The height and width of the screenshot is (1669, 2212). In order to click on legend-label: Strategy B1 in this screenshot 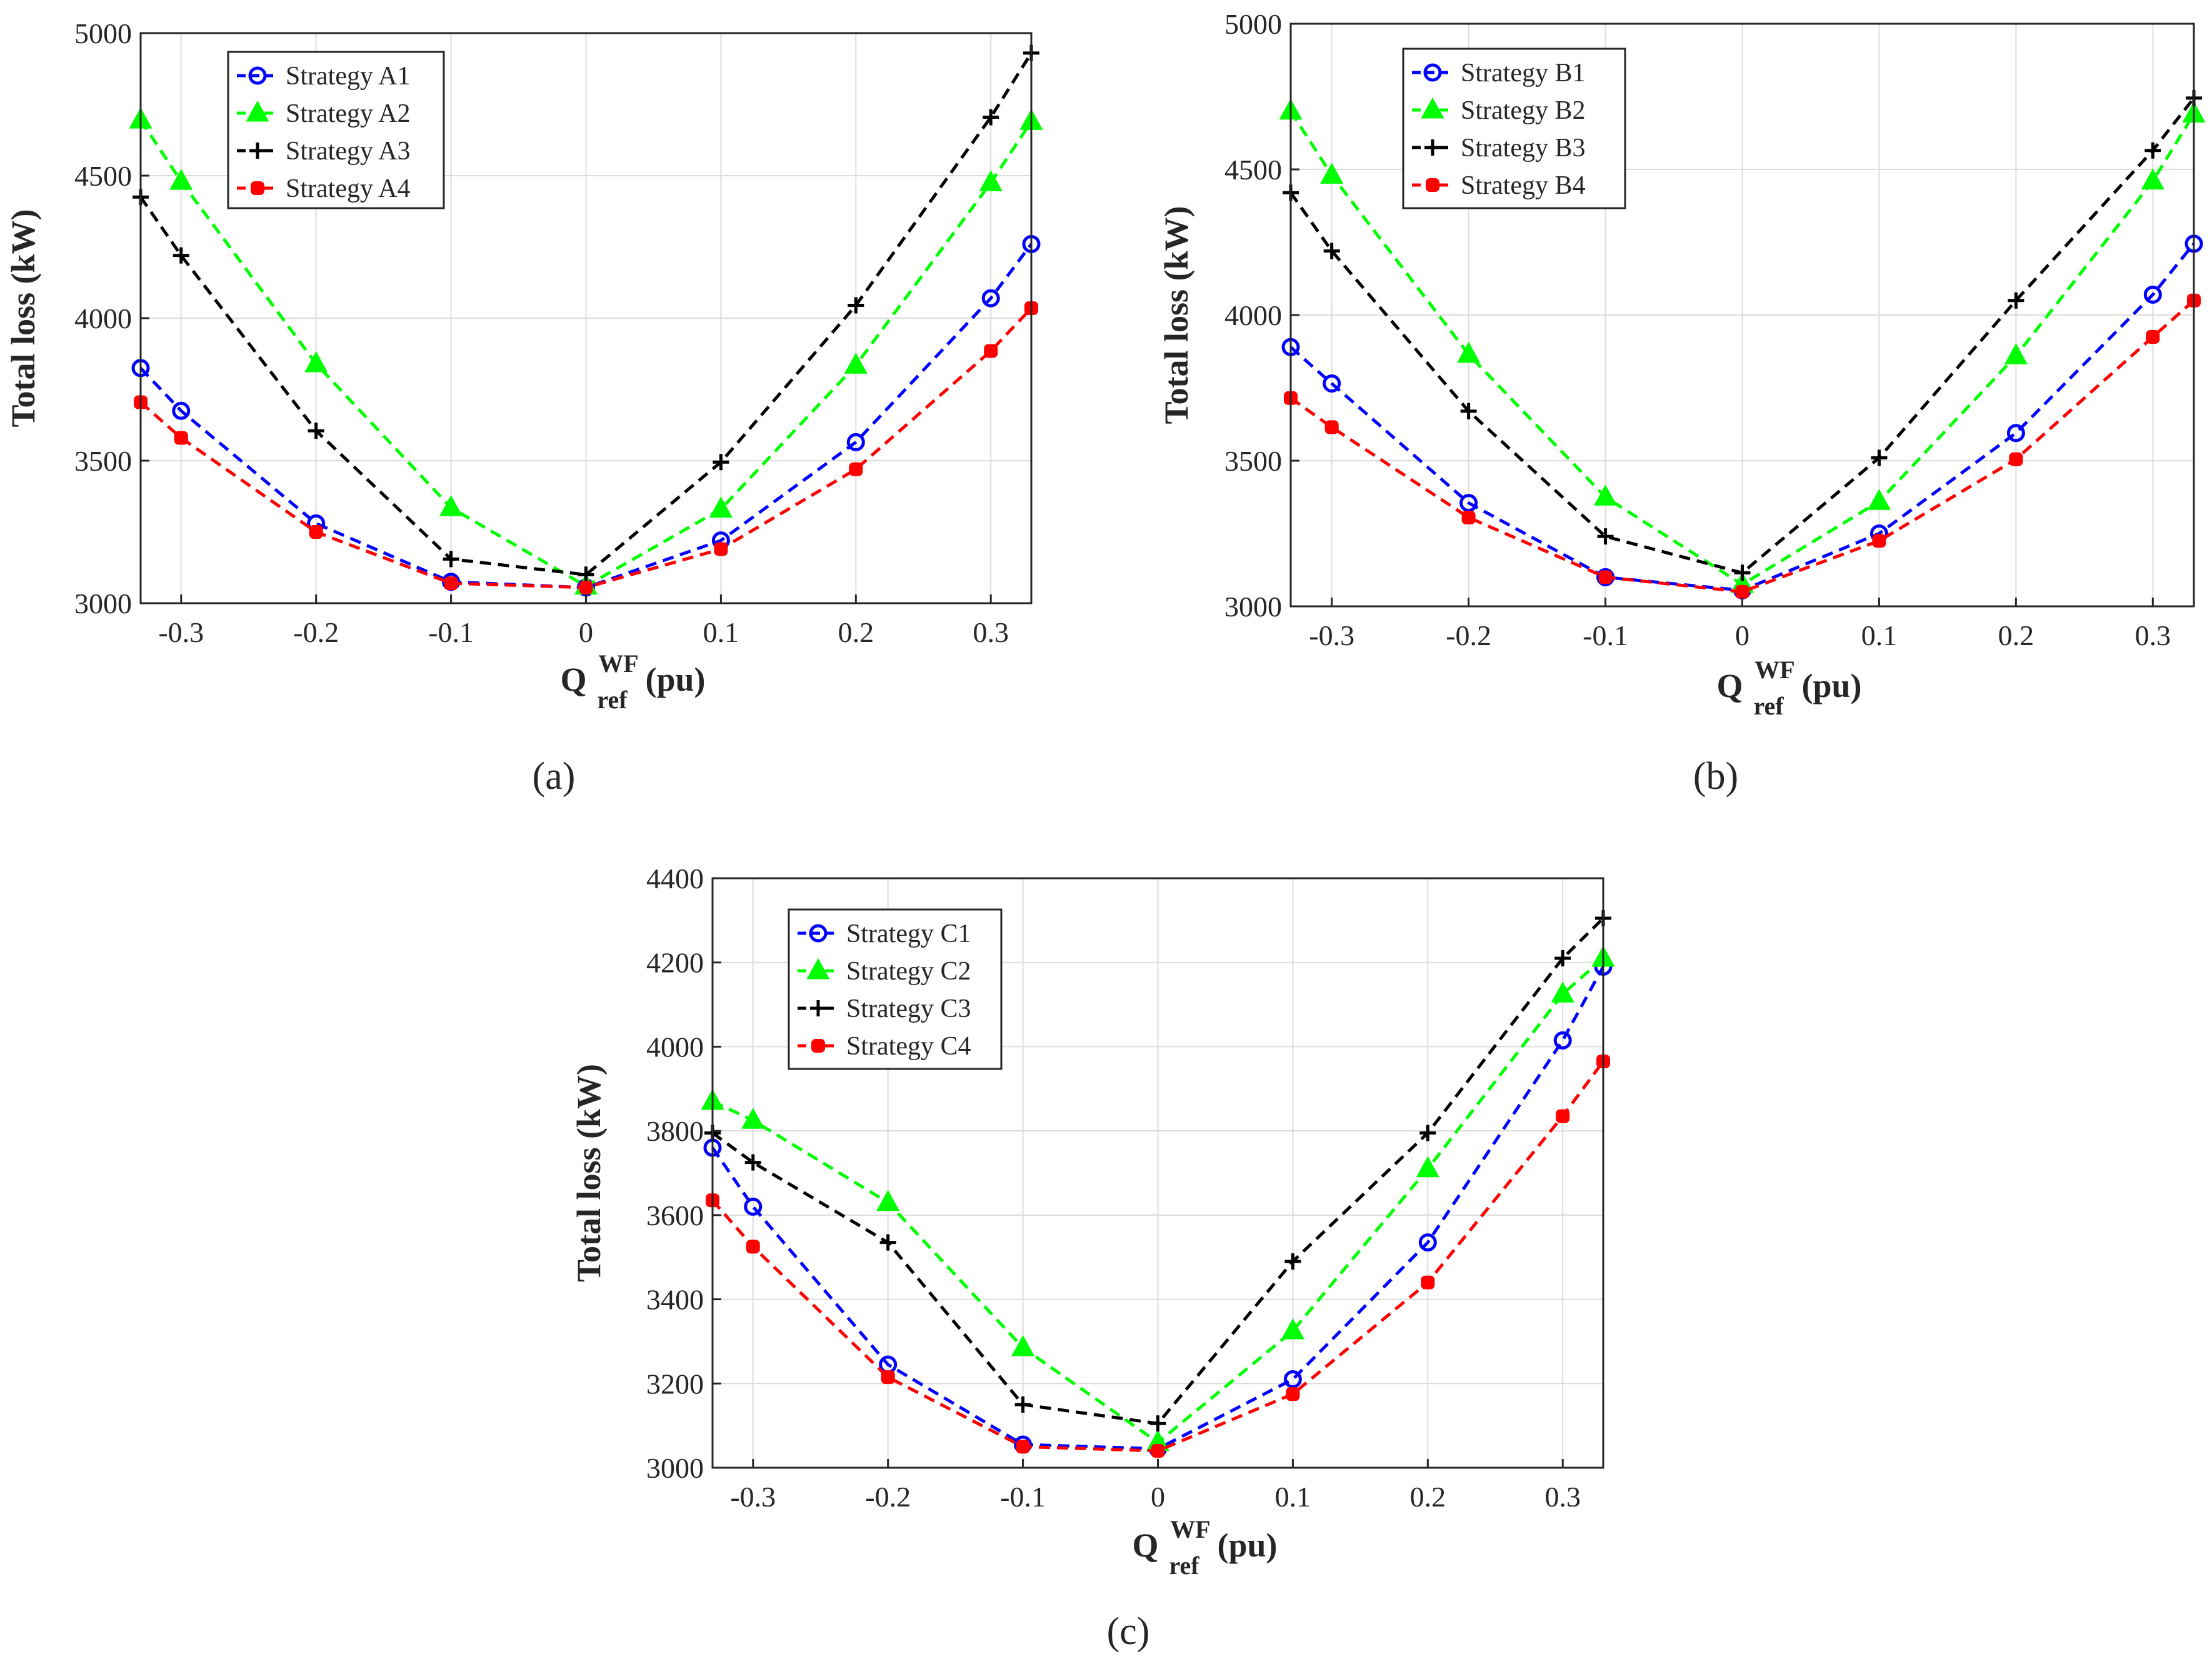, I will do `click(1523, 73)`.